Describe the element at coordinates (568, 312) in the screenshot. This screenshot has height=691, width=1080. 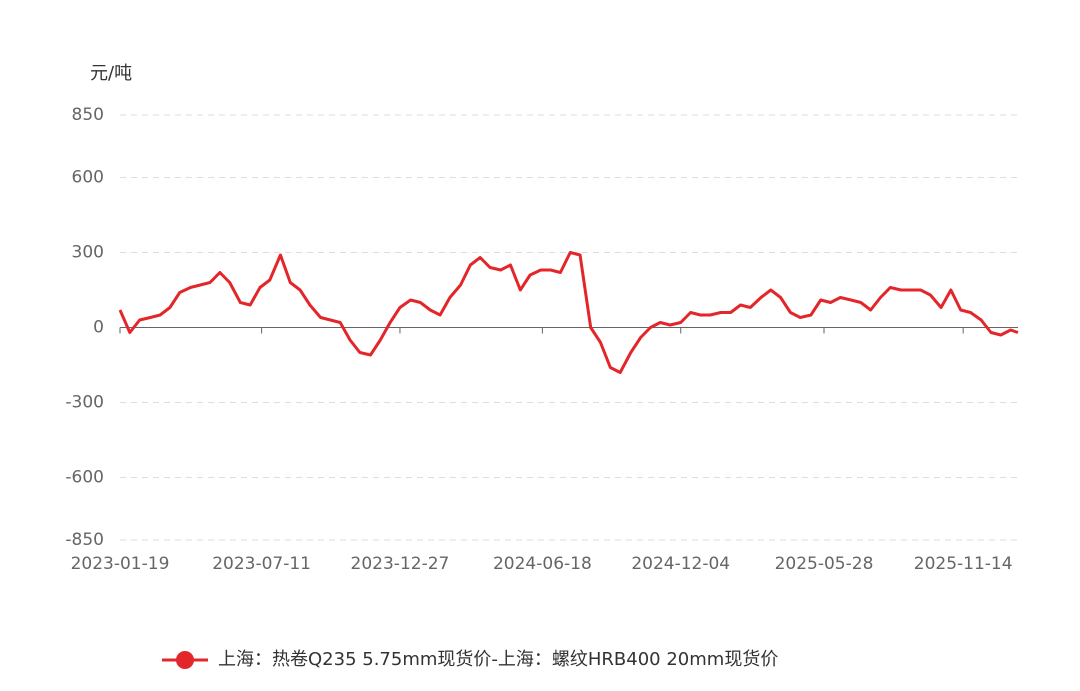
I see `data-line` at that location.